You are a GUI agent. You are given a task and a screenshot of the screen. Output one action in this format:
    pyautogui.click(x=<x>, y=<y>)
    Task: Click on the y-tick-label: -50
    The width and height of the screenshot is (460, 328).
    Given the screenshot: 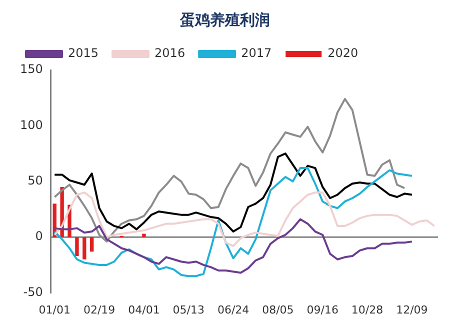 What is the action you would take?
    pyautogui.click(x=33, y=291)
    